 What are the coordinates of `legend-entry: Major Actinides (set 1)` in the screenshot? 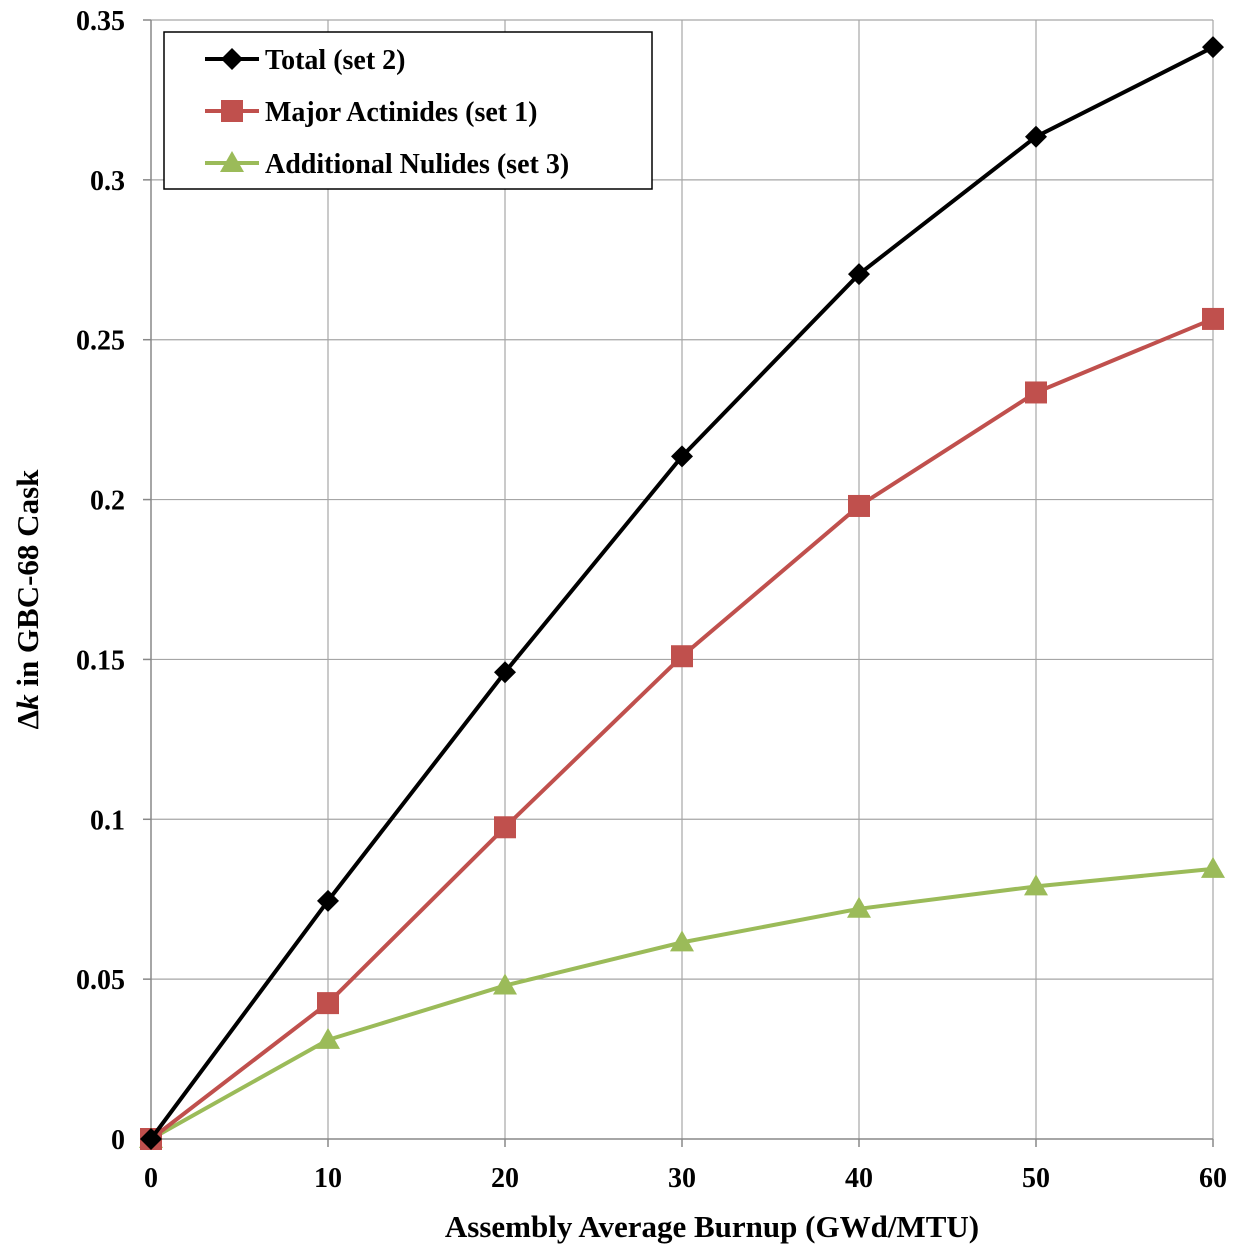 It's located at (371, 112).